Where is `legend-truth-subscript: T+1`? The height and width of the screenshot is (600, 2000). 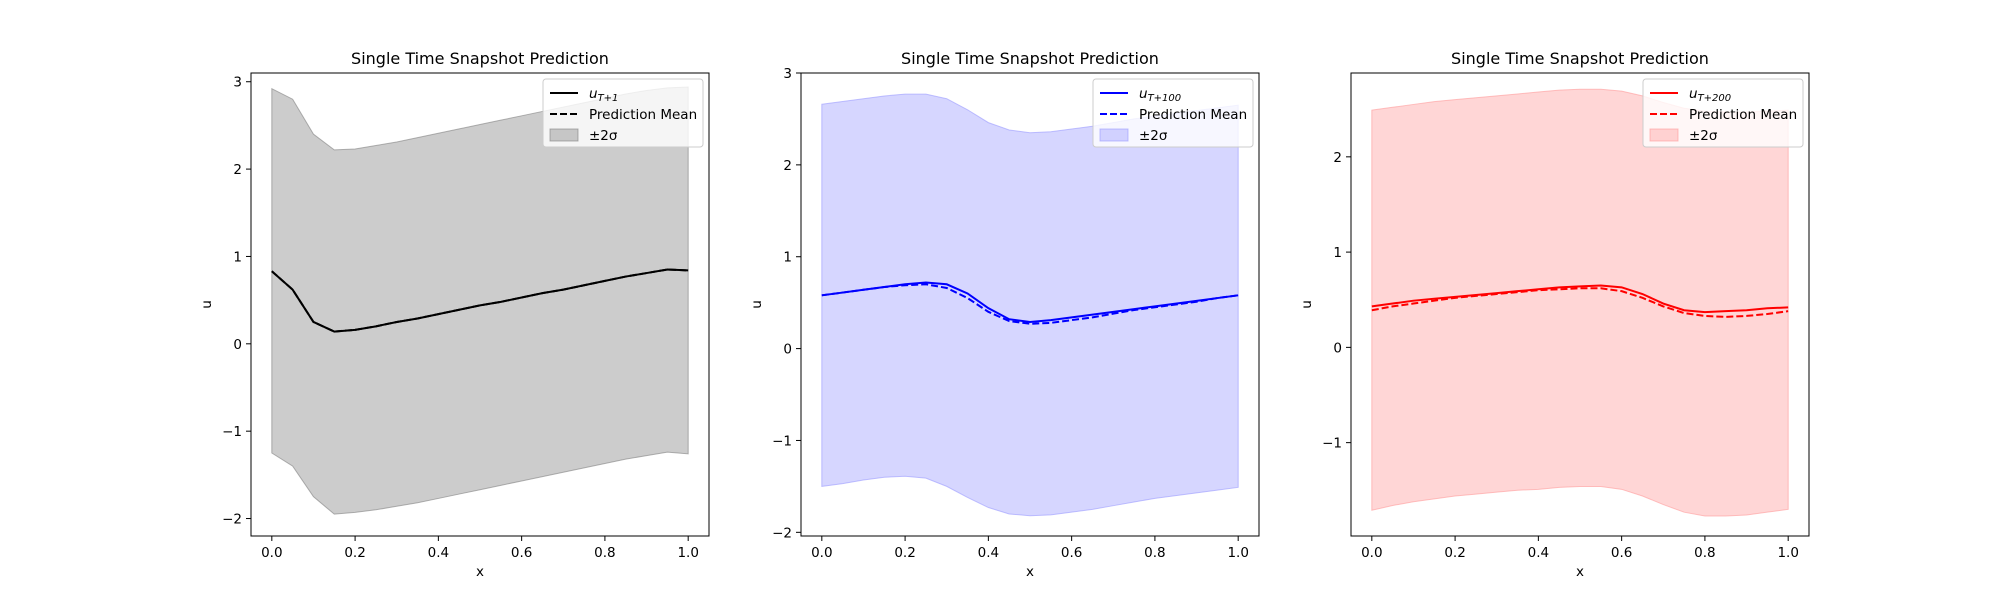 legend-truth-subscript: T+1 is located at coordinates (608, 98).